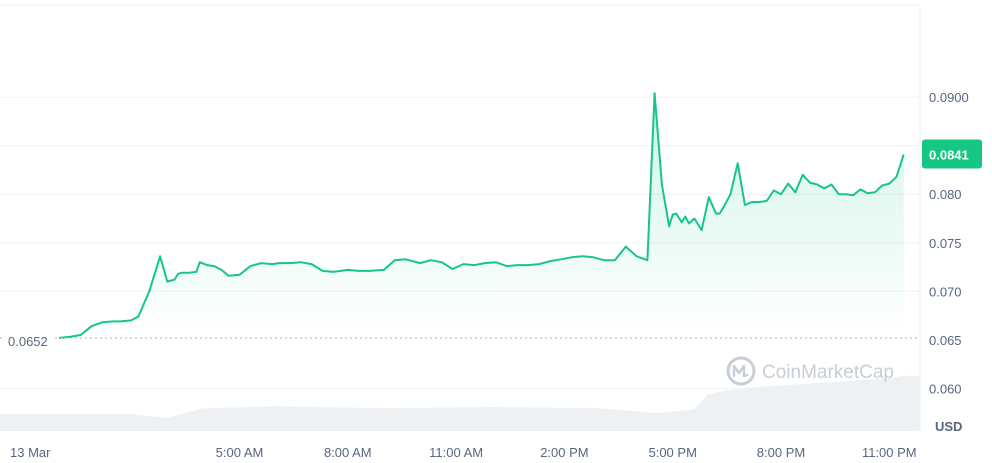 The width and height of the screenshot is (992, 463). What do you see at coordinates (889, 452) in the screenshot?
I see `x-tick-label: 11:00 PM` at bounding box center [889, 452].